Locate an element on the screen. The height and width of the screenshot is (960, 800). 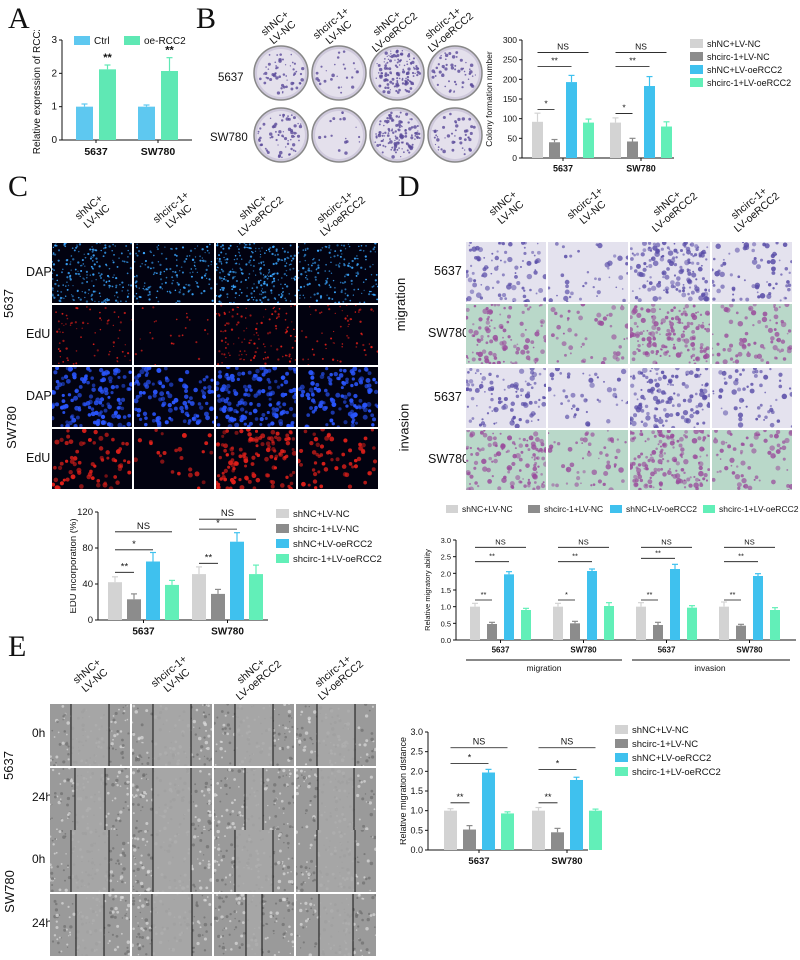
column-header: shNC+ LV-oeRCC2 is located at coordinates (674, 211).